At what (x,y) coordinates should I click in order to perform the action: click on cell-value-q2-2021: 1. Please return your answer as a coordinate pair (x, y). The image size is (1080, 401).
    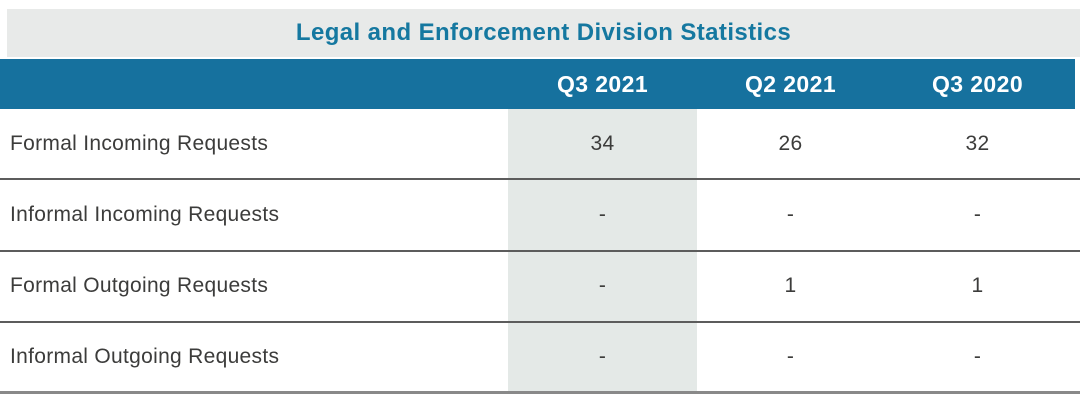
    Looking at the image, I should click on (790, 286).